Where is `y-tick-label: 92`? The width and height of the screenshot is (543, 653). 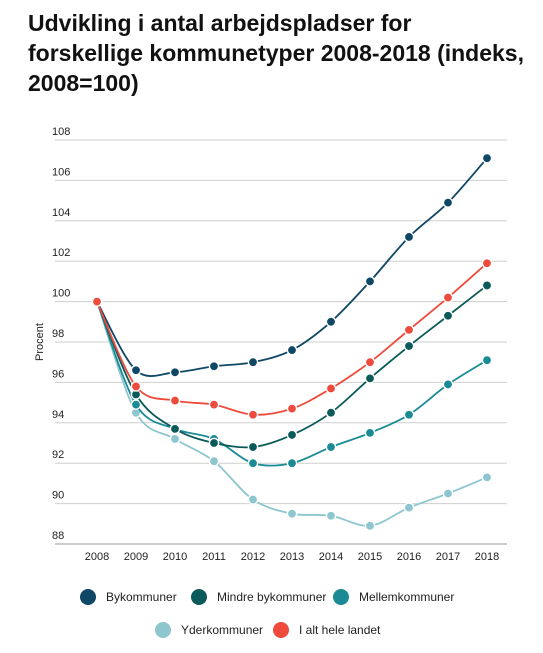
y-tick-label: 92 is located at coordinates (58, 455).